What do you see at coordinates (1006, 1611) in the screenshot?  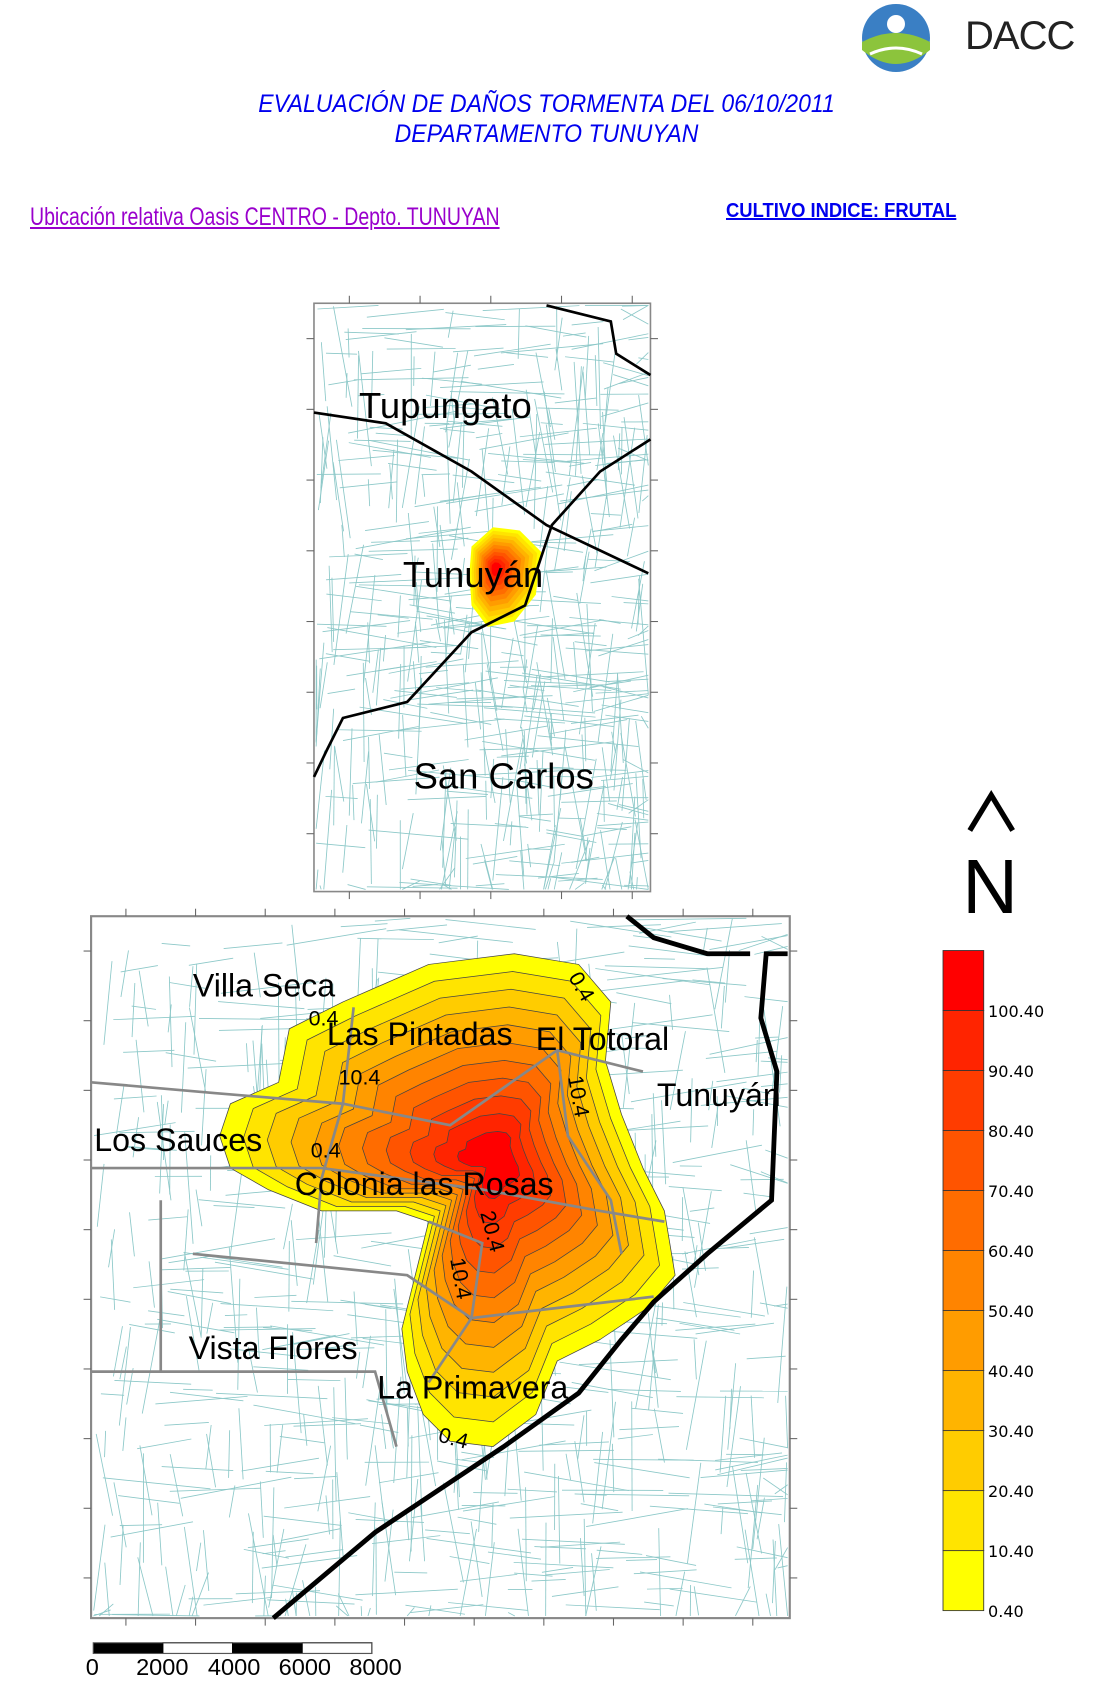 I see `legend-label: 0.40` at bounding box center [1006, 1611].